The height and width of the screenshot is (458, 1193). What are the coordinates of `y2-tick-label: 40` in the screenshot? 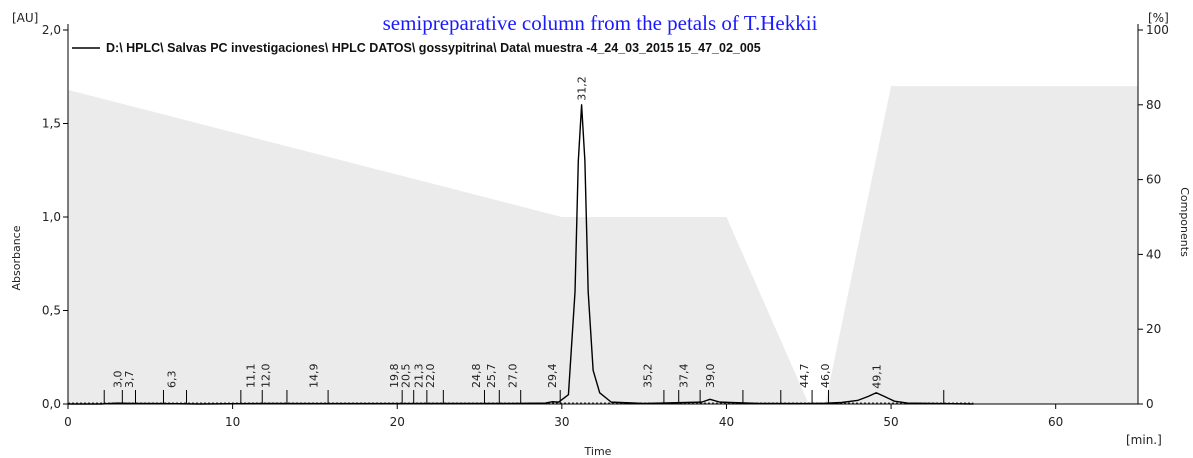 It's located at (1153, 254).